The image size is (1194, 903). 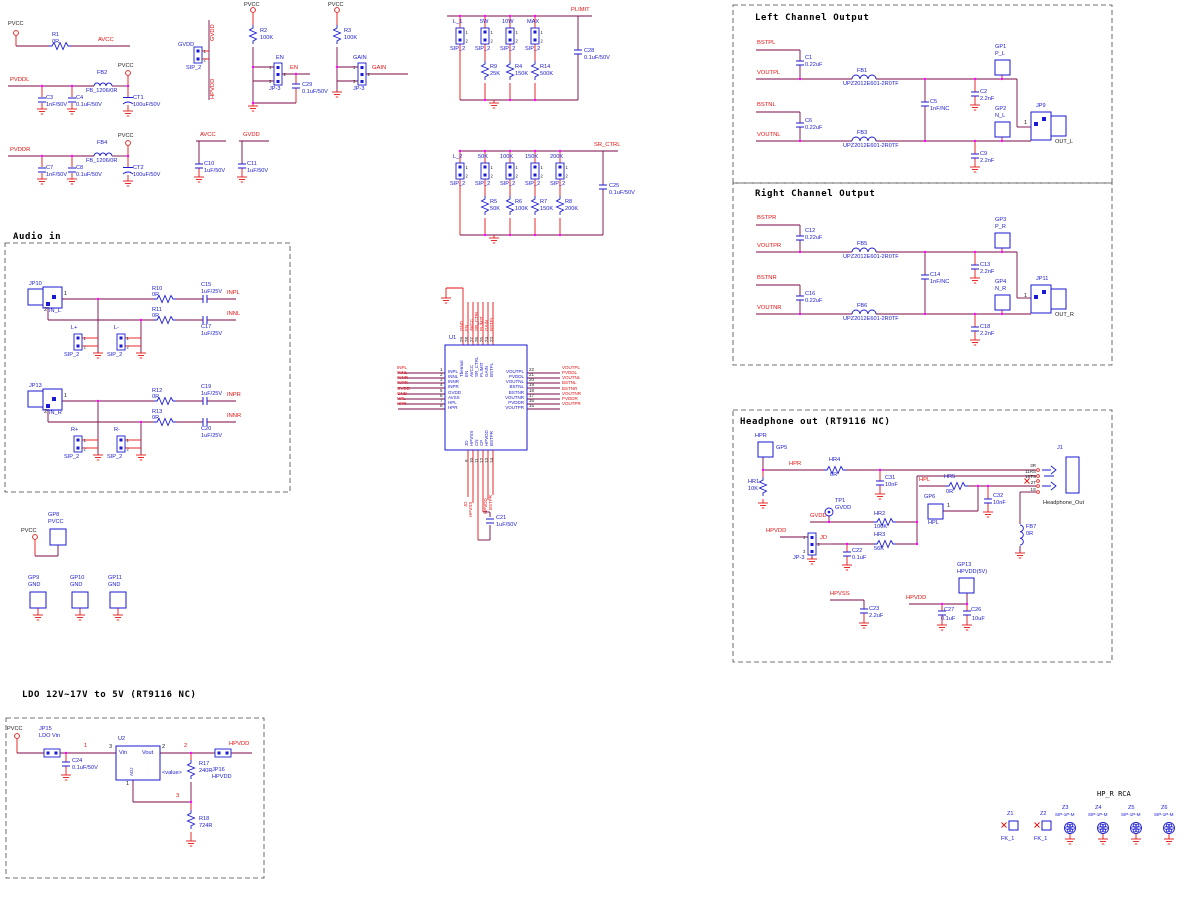 I want to click on label-max: MAX, so click(x=533, y=22).